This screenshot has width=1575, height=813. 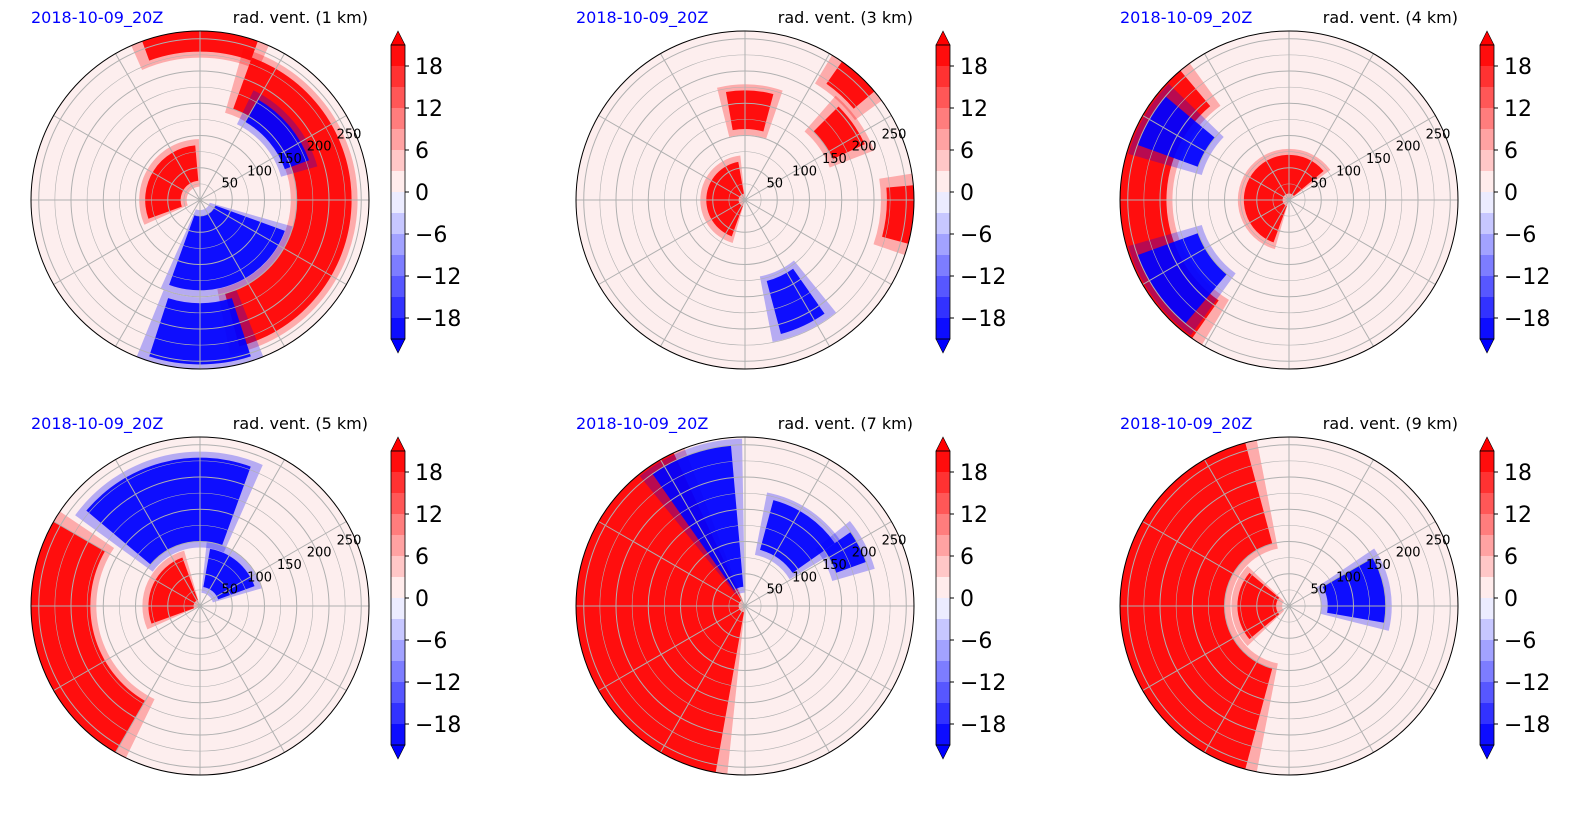 I want to click on panel-6-date: 2018-10-09_20Z, so click(x=1186, y=423).